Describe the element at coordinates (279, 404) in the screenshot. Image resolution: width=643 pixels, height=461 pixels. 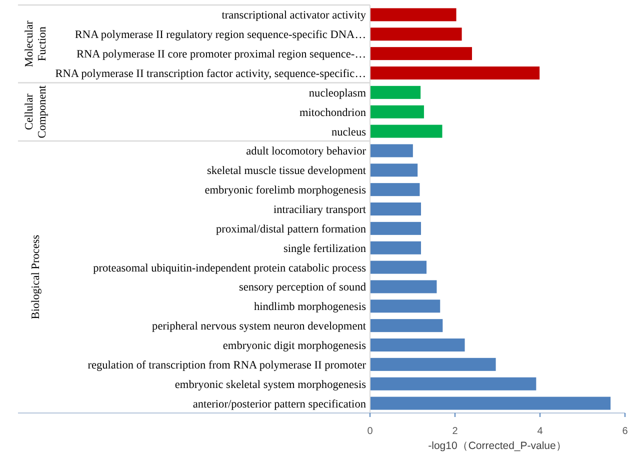
I see `y-tick-label: anterior/posterior pattern specification` at that location.